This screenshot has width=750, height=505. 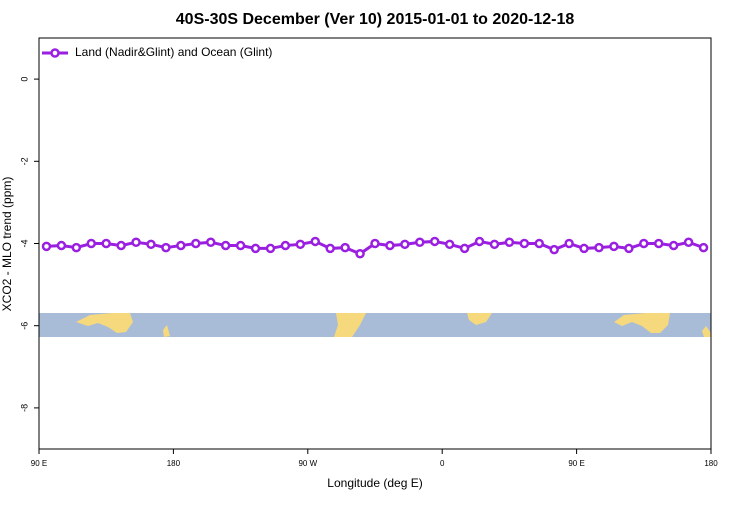 What do you see at coordinates (7, 244) in the screenshot?
I see `y-axis-label: XCO2 - MLO trend (ppm)` at bounding box center [7, 244].